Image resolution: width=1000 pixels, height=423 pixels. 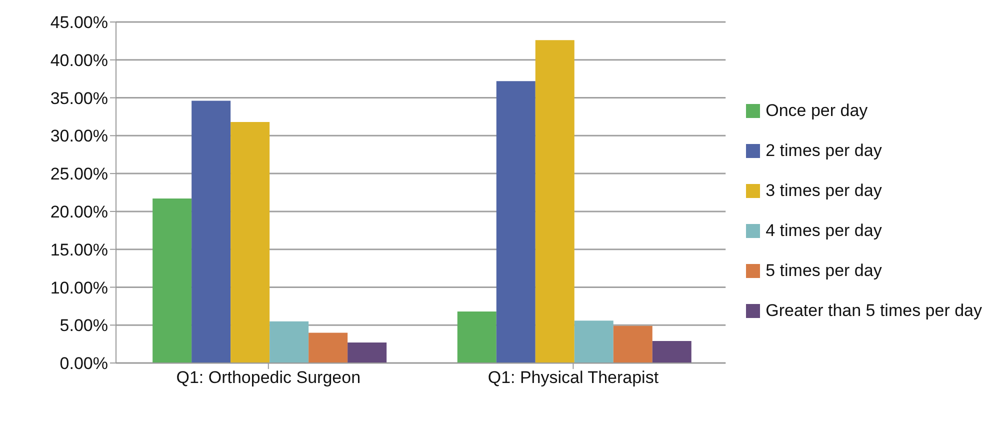 What do you see at coordinates (874, 311) in the screenshot?
I see `legend-label: Greater than 5 times per day` at bounding box center [874, 311].